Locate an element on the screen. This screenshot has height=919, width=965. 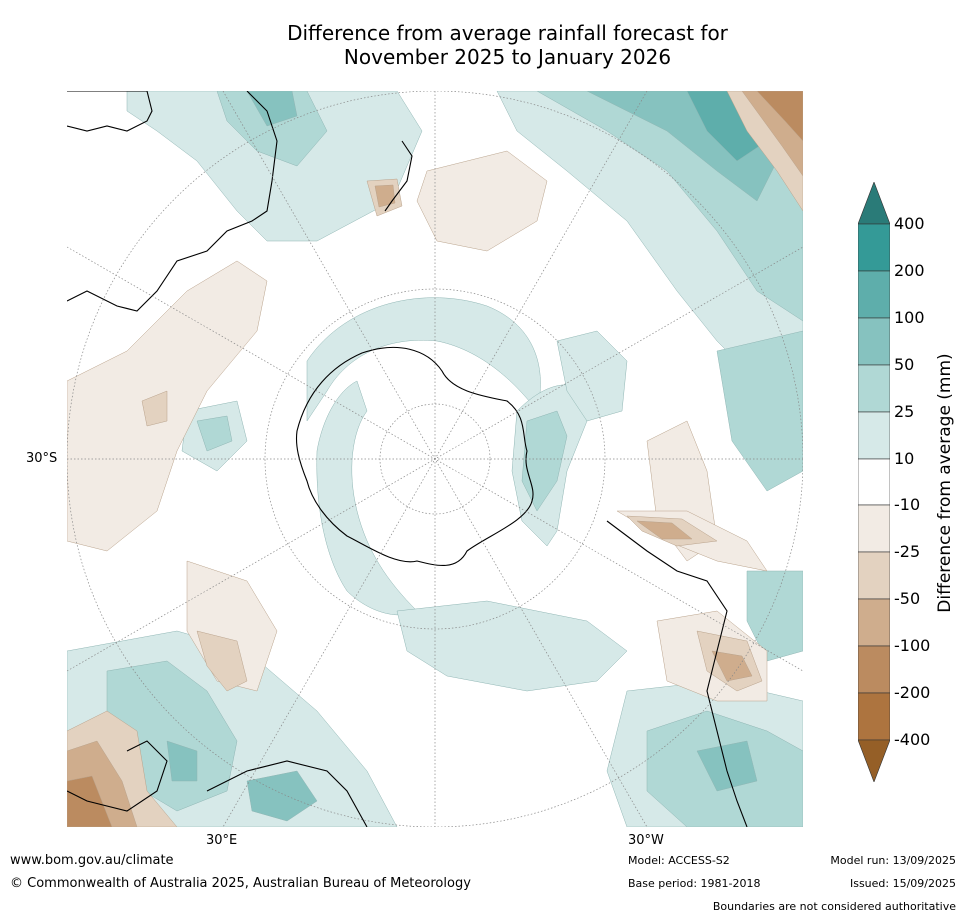
model-text: Model: ACCESS-S2 is located at coordinates (679, 860).